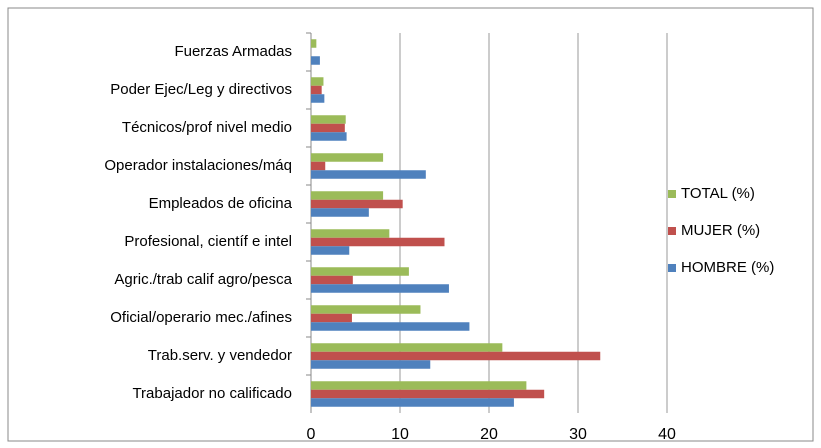 Image resolution: width=821 pixels, height=448 pixels. I want to click on y-tick-label: Poder Ejec/Leg y directivos, so click(201, 89).